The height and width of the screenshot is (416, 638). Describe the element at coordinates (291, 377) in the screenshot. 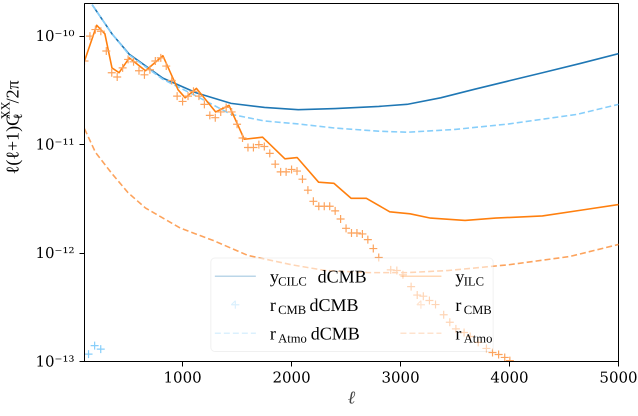

I see `x-tick-label: 2000` at that location.